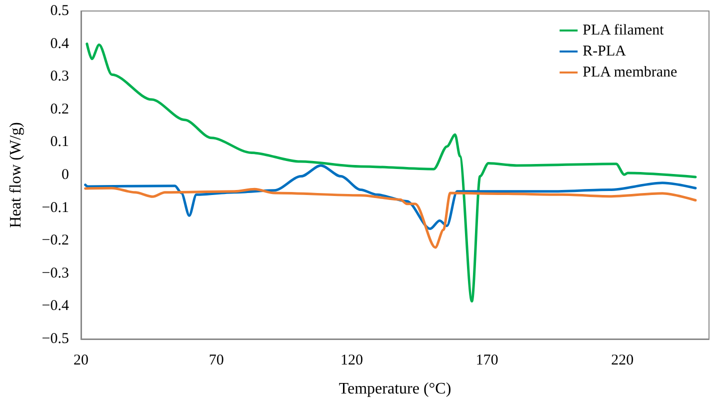 This screenshot has height=405, width=713. What do you see at coordinates (16, 175) in the screenshot?
I see `y-axis-title: Heat flow (W/g)` at bounding box center [16, 175].